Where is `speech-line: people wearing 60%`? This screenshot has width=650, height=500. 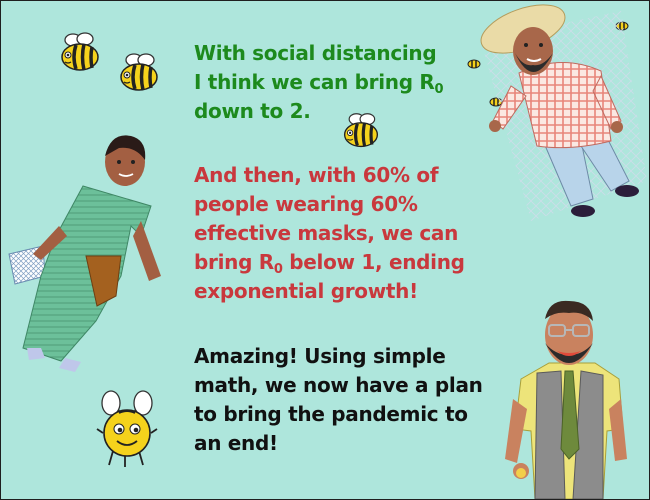 speech-line: people wearing 60% is located at coordinates (329, 204).